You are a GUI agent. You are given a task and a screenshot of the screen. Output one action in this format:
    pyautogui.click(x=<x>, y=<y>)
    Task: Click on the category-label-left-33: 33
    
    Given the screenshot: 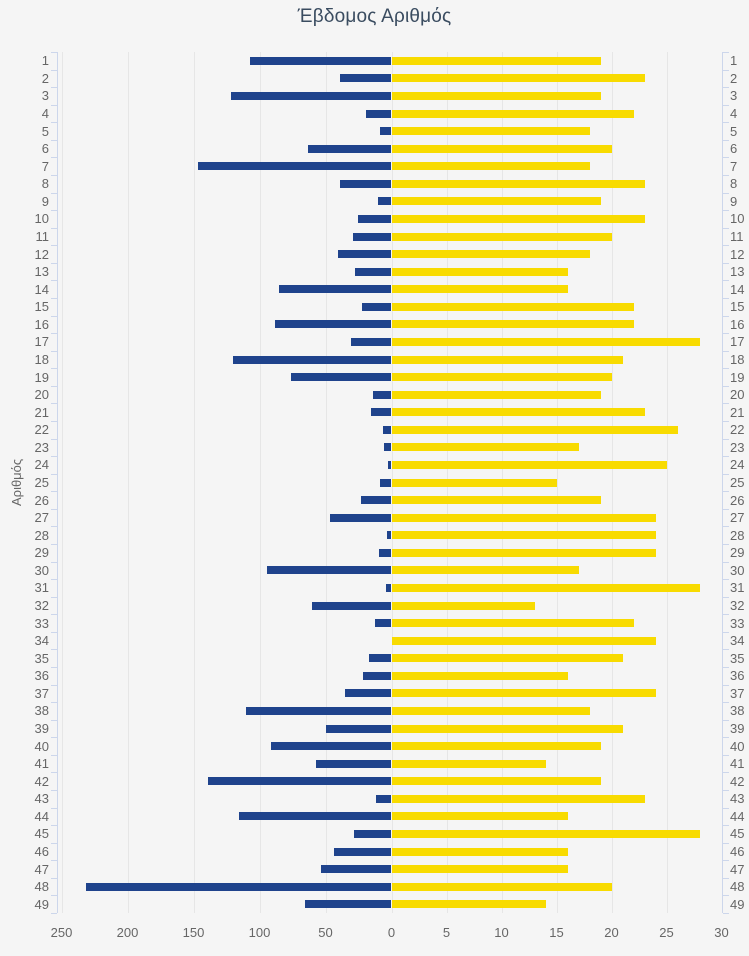 What is the action you would take?
    pyautogui.click(x=41, y=623)
    